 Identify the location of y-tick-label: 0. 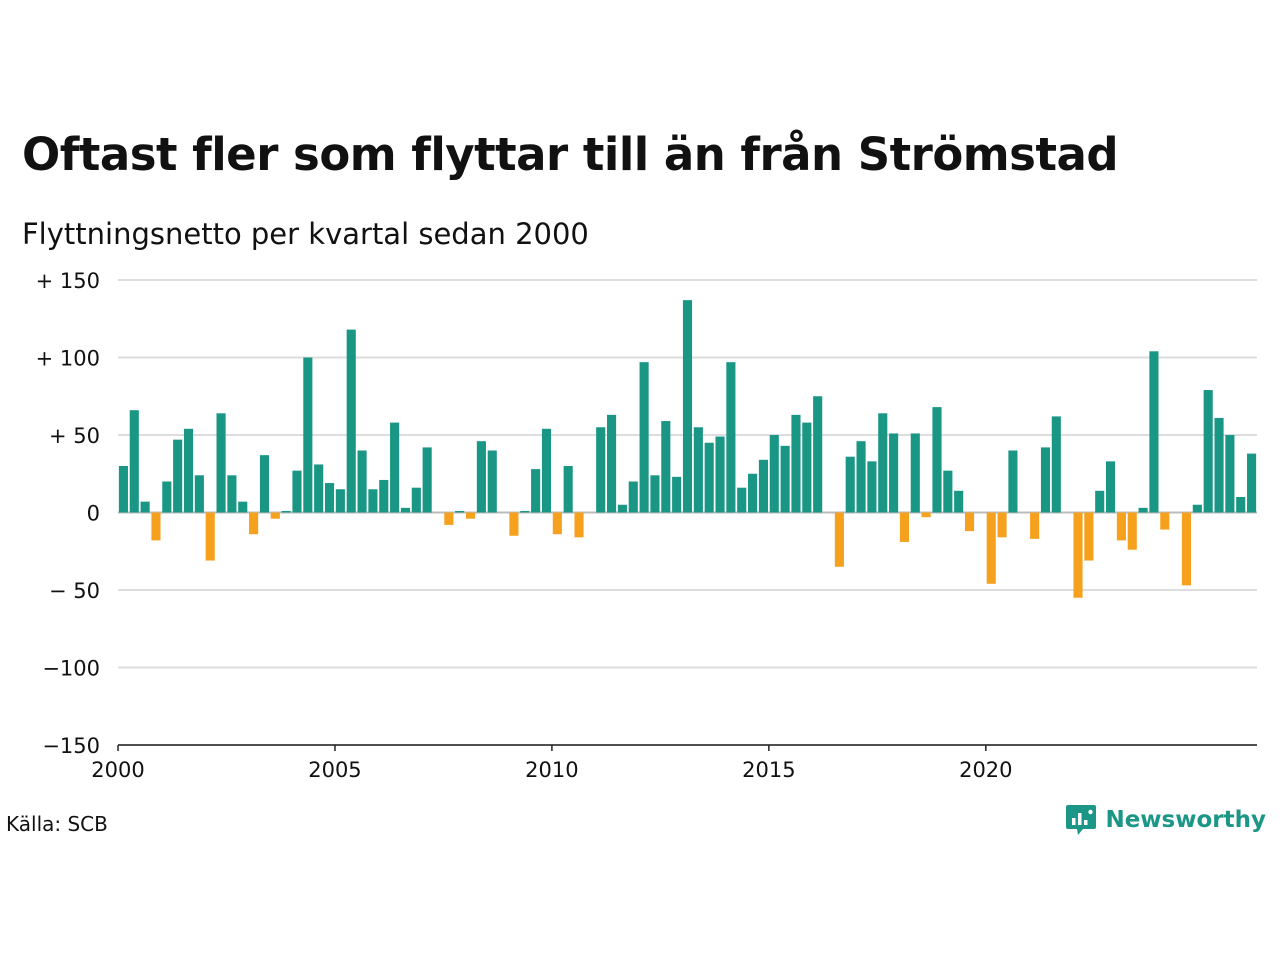
(93, 514).